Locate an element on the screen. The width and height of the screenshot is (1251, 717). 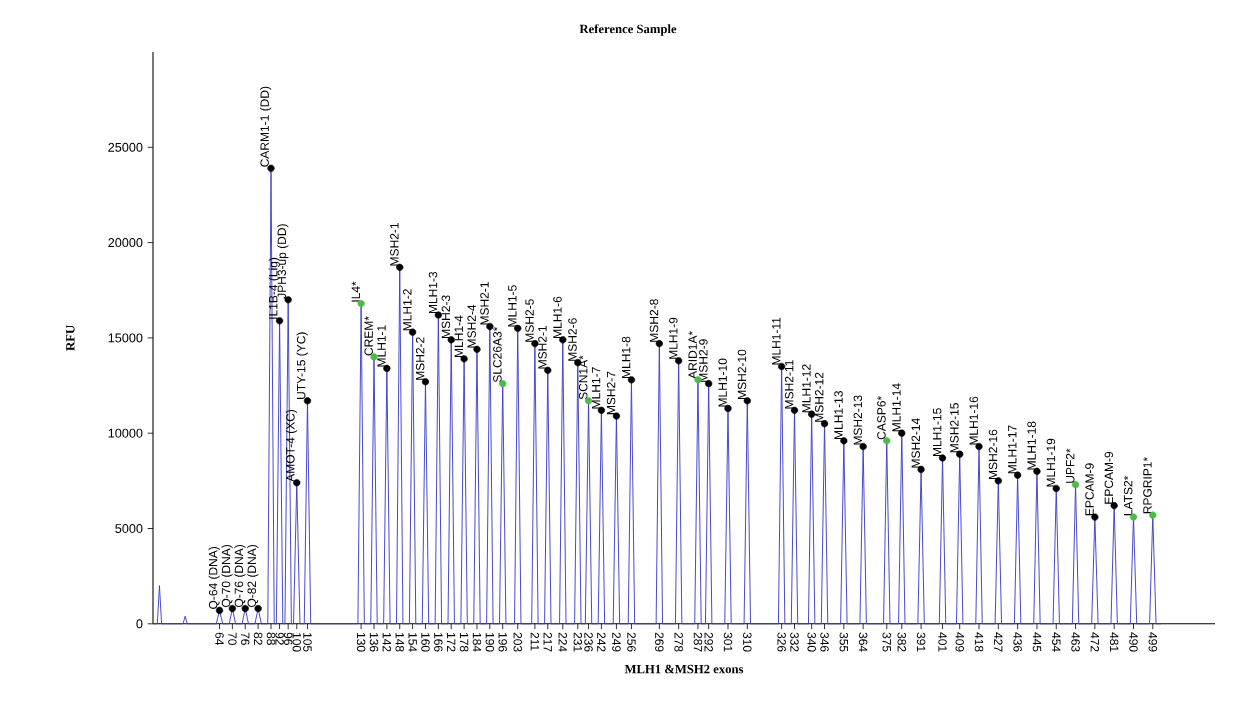
x-tick-label: 82 is located at coordinates (258, 638).